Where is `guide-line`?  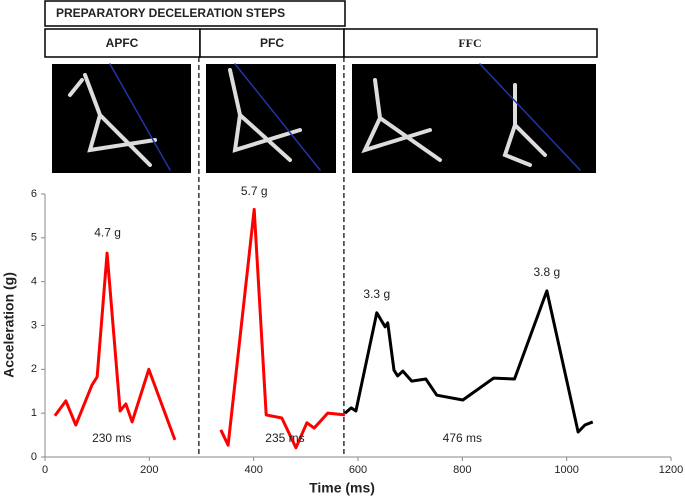 guide-line is located at coordinates (345, 117).